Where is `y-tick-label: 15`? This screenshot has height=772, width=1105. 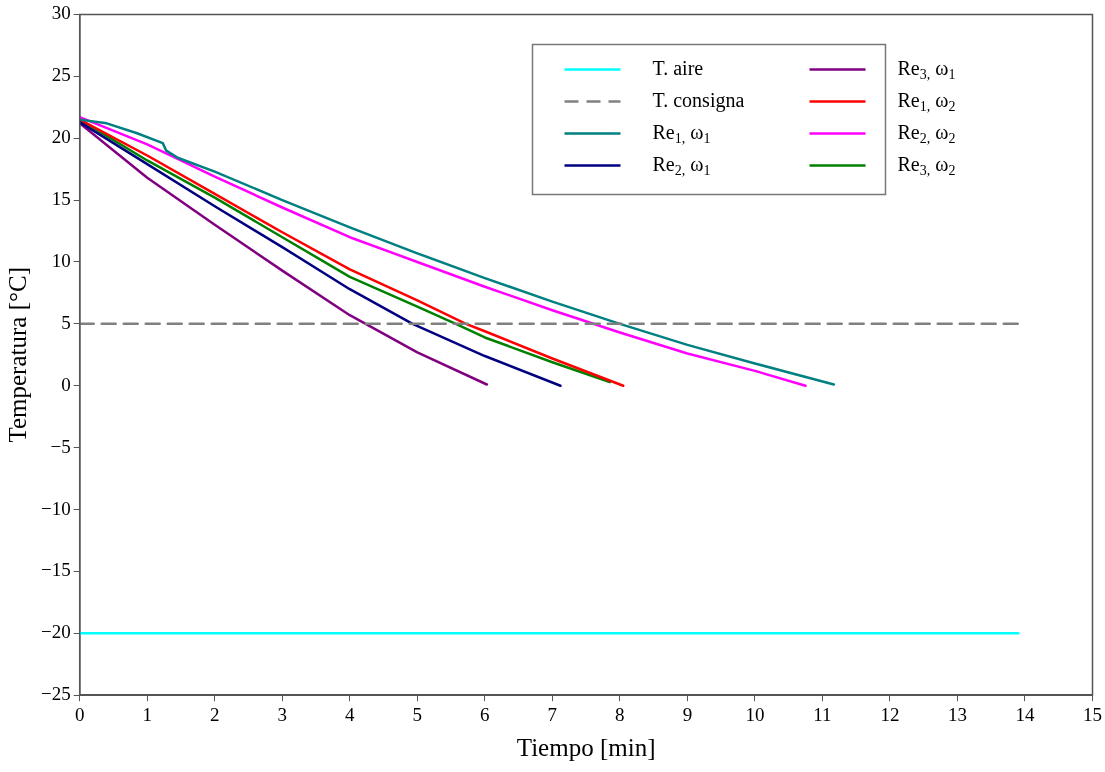
y-tick-label: 15 is located at coordinates (61, 199).